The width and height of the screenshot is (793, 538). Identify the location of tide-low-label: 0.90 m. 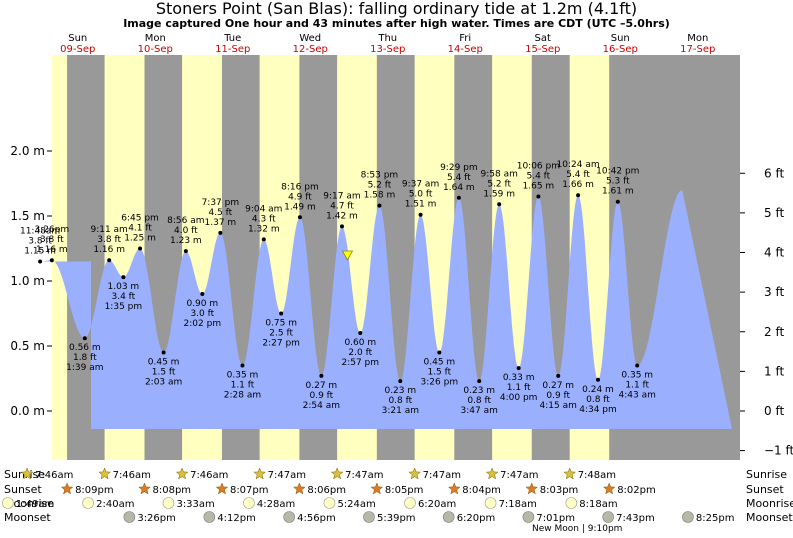
(202, 304).